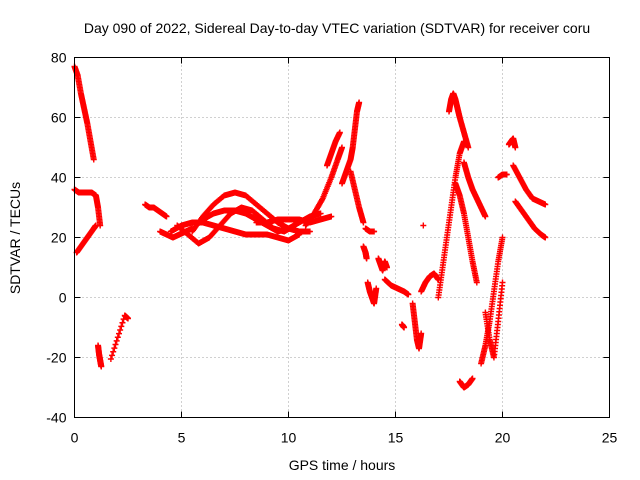 Image resolution: width=640 pixels, height=480 pixels. What do you see at coordinates (59, 58) in the screenshot?
I see `y-tick-label: 80` at bounding box center [59, 58].